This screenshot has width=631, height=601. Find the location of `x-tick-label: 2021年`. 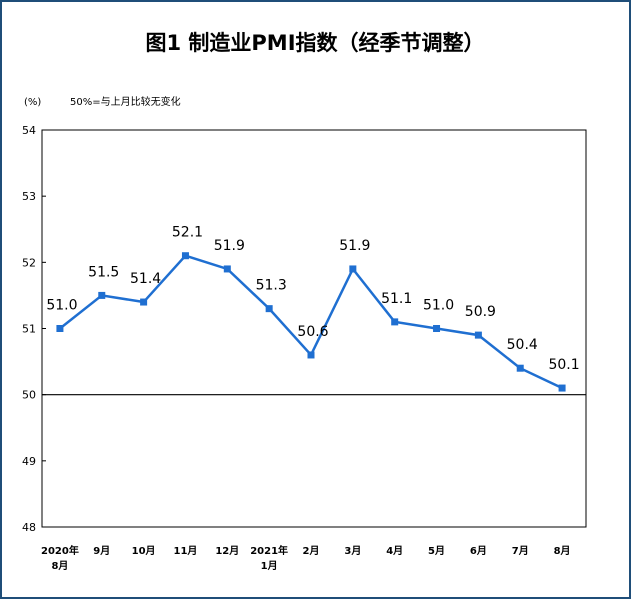

x-tick-label: 2021年 is located at coordinates (269, 550).